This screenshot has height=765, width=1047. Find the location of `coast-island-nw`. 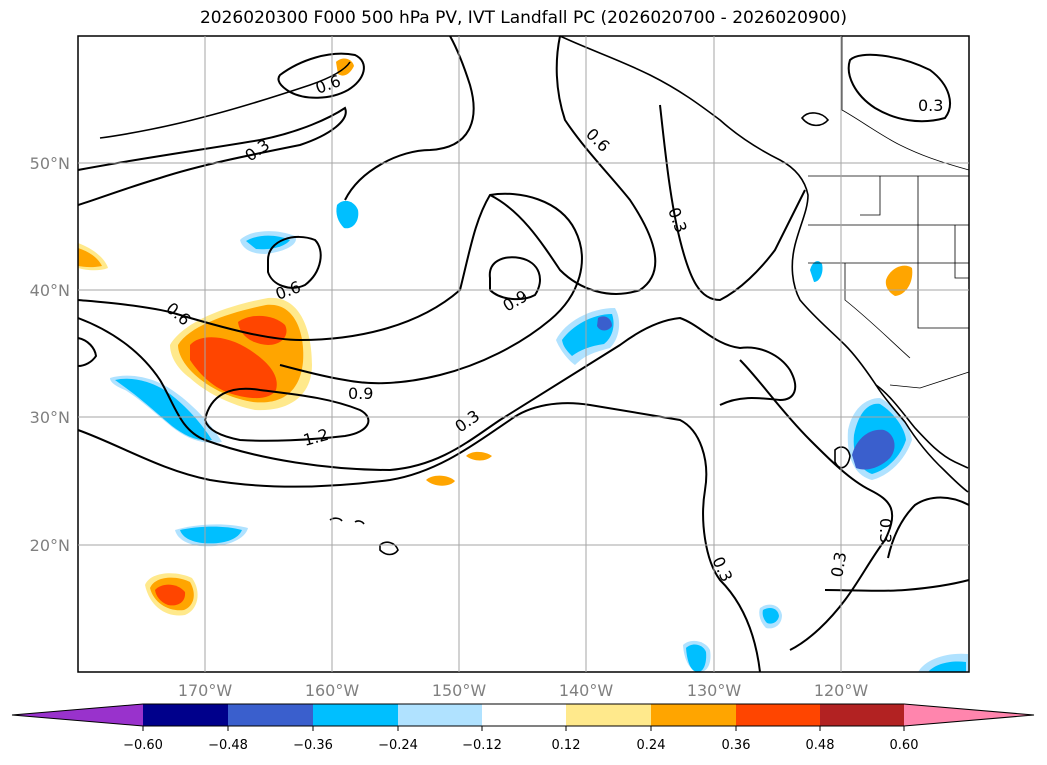

coast-island-nw is located at coordinates (815, 119).